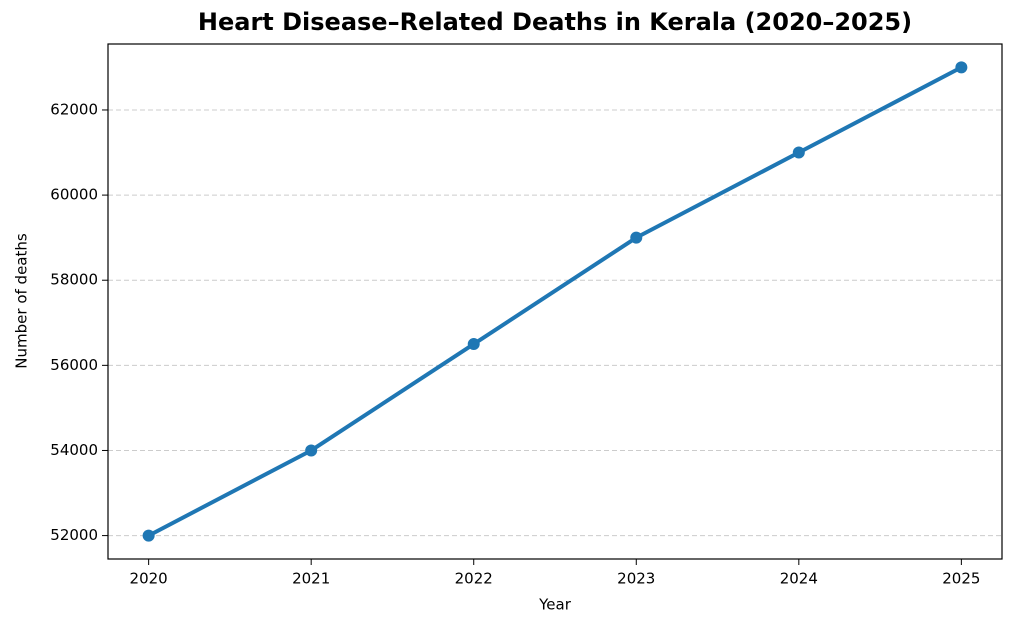 The image size is (1014, 629). What do you see at coordinates (311, 579) in the screenshot?
I see `x-tick-label: 2021` at bounding box center [311, 579].